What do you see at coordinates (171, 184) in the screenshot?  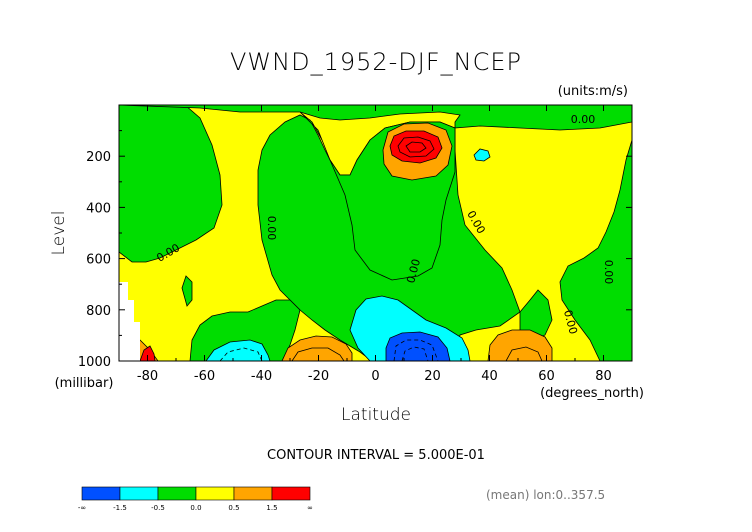 I see `field-green-left` at bounding box center [171, 184].